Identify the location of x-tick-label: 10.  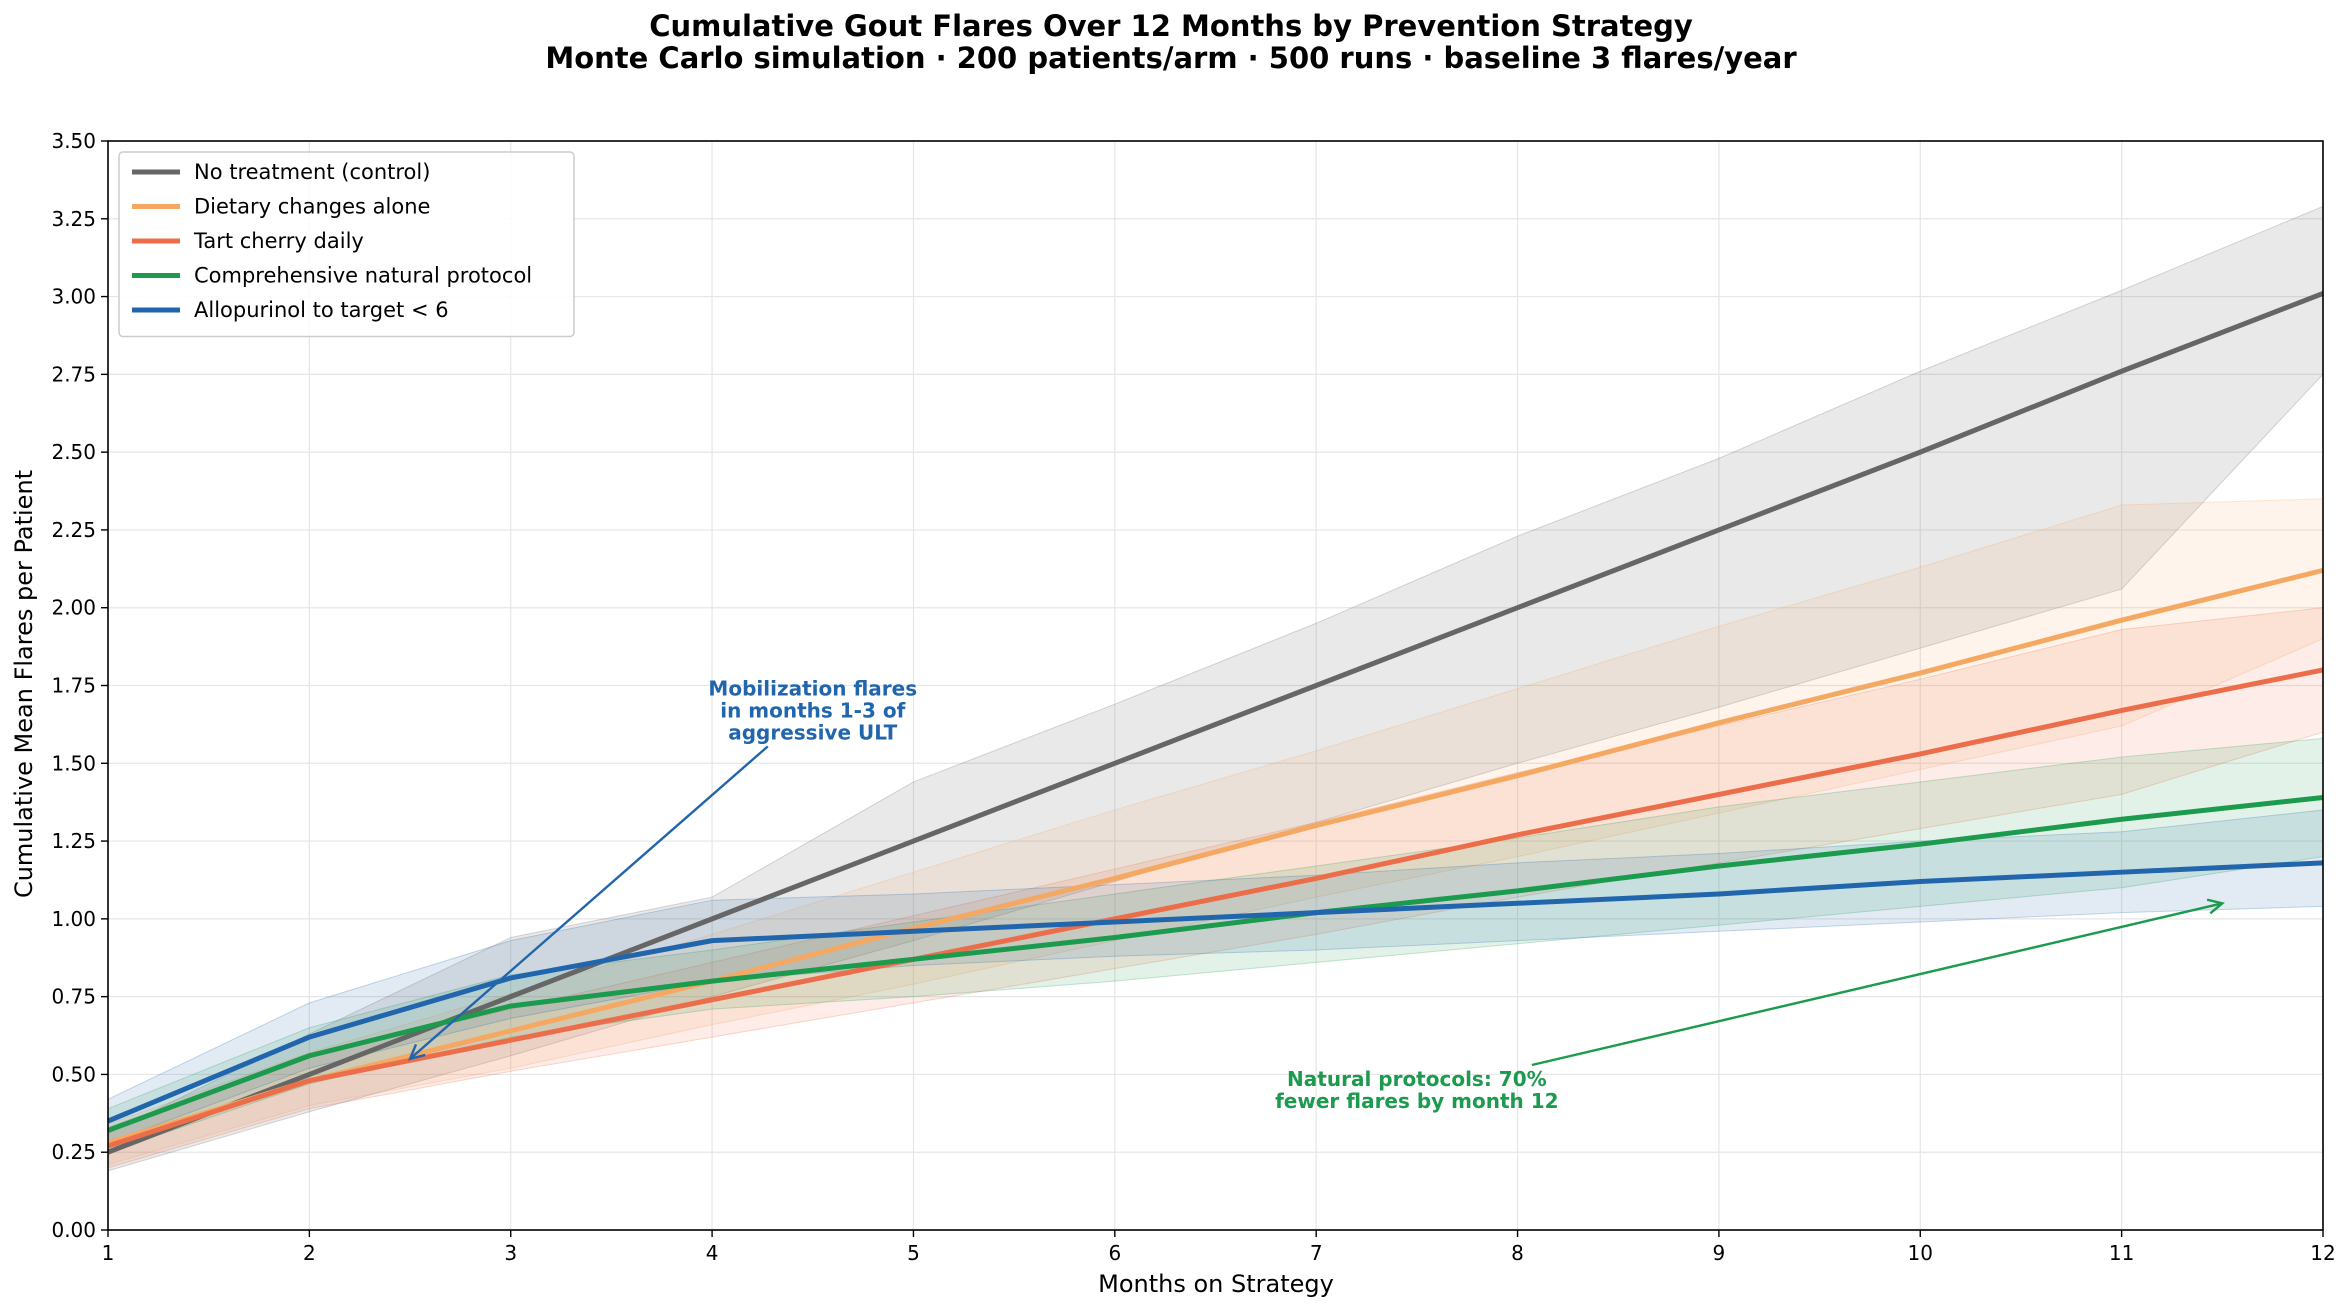
(1920, 1253).